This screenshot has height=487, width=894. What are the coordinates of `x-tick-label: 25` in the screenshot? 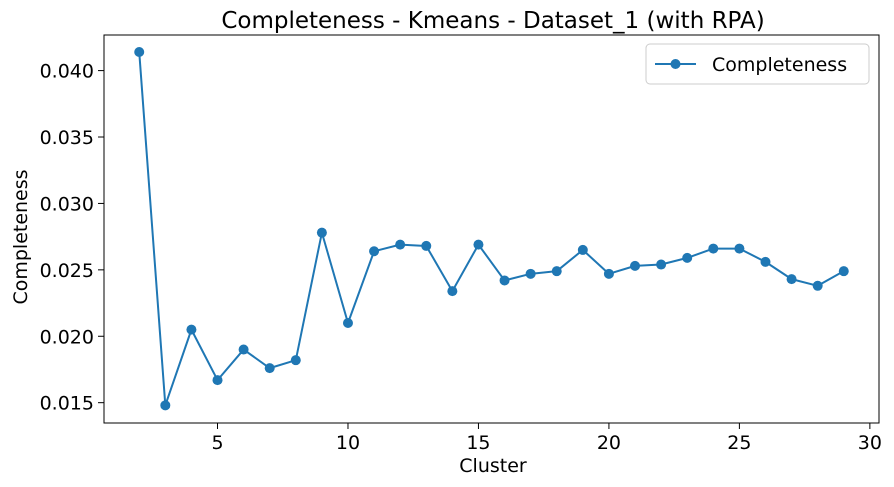 It's located at (739, 443).